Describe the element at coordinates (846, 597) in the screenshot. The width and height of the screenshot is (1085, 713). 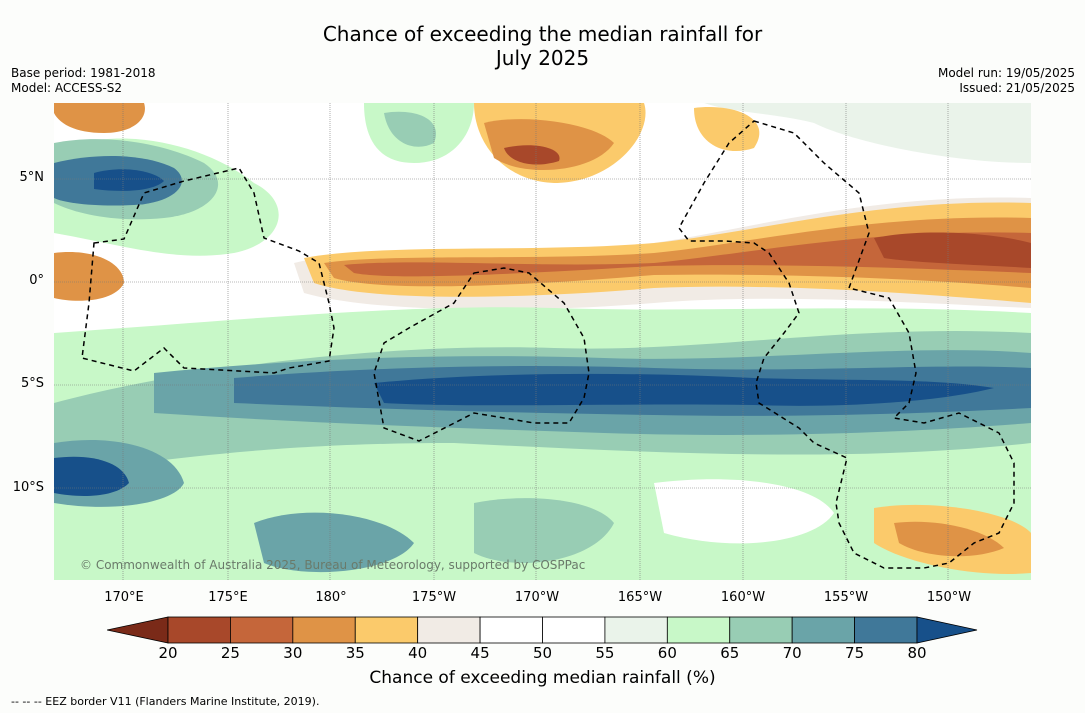
I see `lon-label: 155°W` at that location.